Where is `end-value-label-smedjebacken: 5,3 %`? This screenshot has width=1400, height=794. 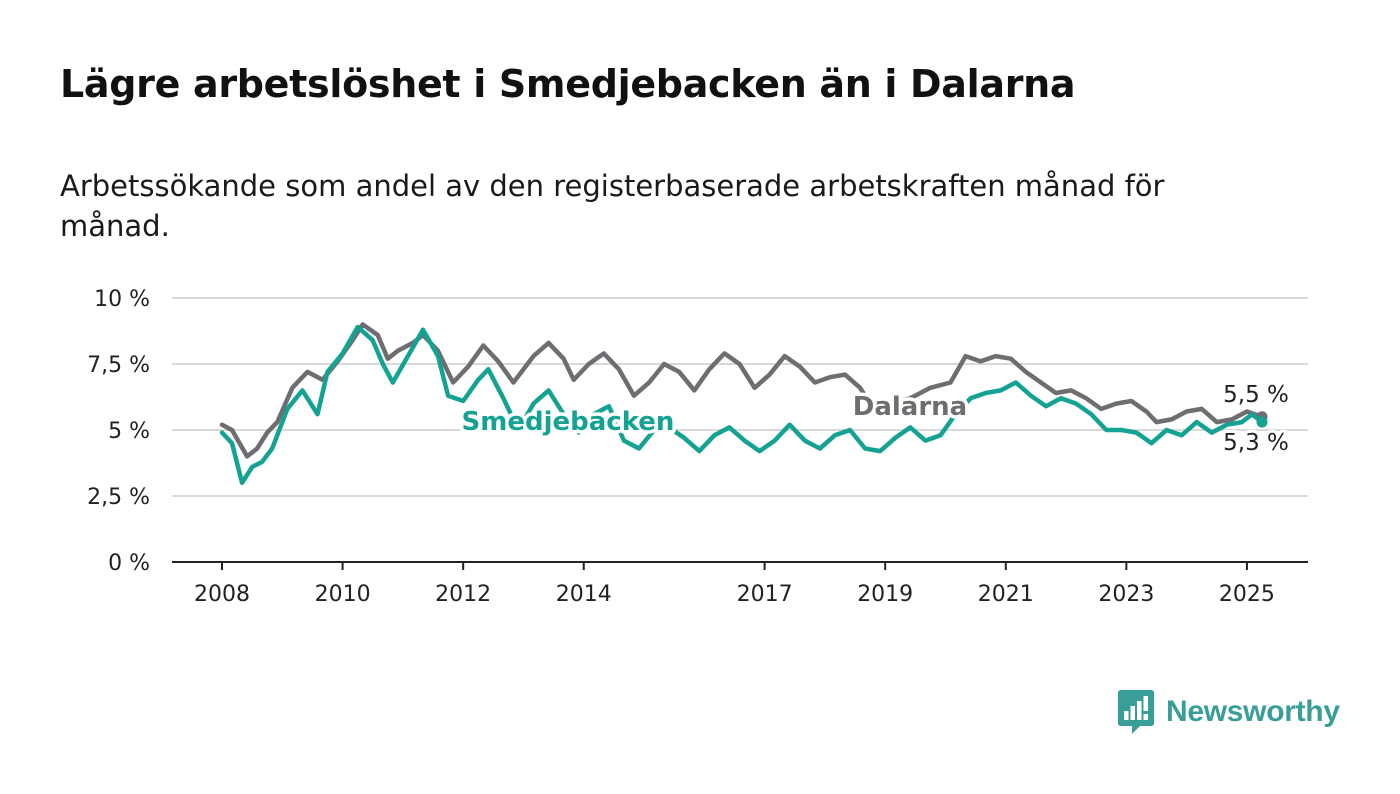 end-value-label-smedjebacken: 5,3 % is located at coordinates (1256, 443).